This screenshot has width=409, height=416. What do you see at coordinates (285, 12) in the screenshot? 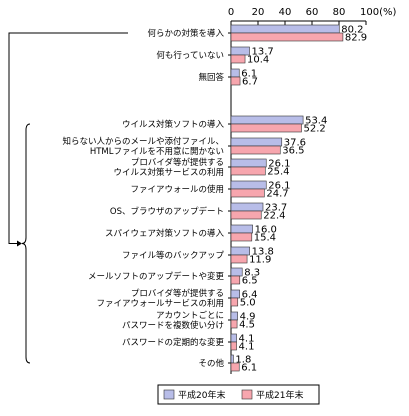
I see `x-tick-label: 40` at bounding box center [285, 12].